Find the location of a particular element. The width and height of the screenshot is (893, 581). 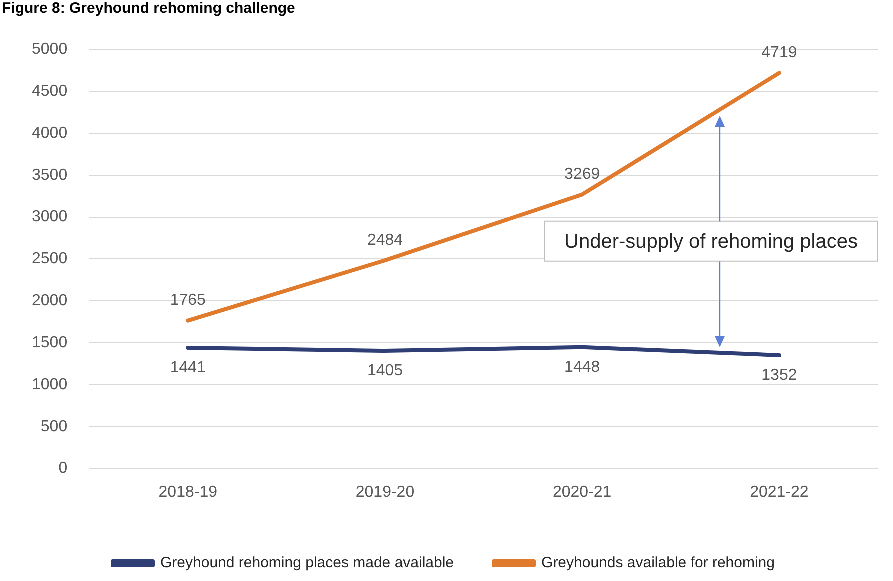

data-label: 1448 is located at coordinates (582, 367).